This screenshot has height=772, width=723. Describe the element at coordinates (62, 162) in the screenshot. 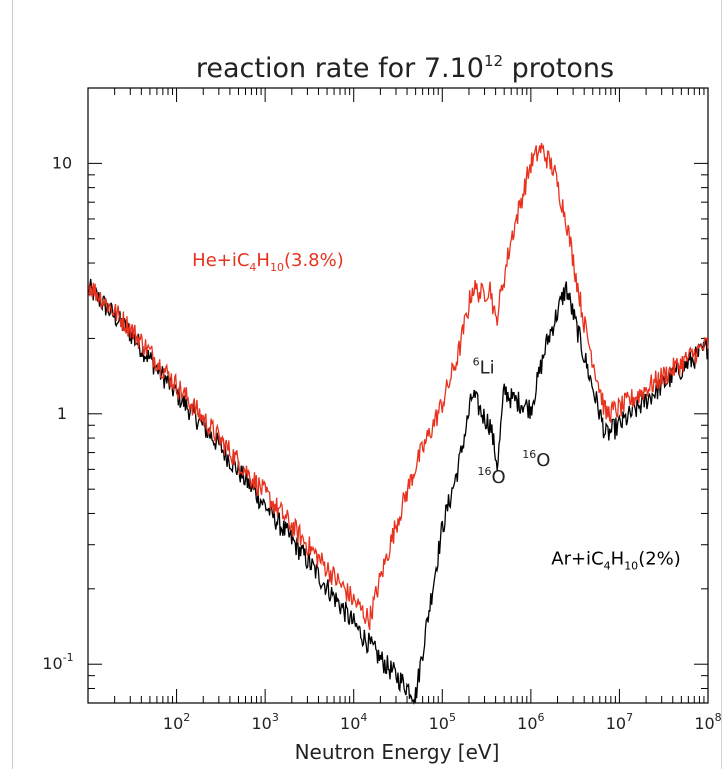

I see `y-tick-label: 10` at that location.